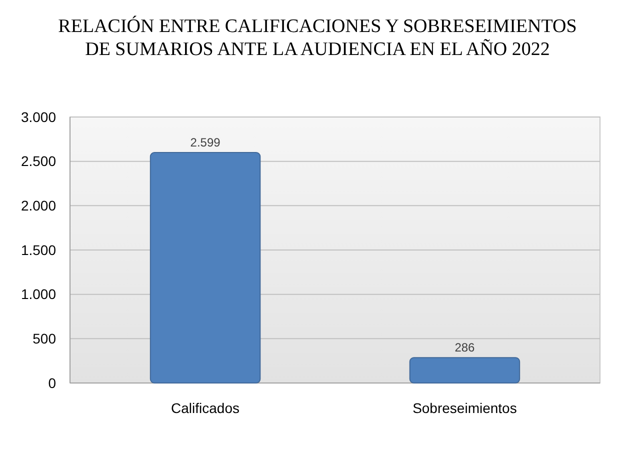 Image resolution: width=635 pixels, height=473 pixels. Describe the element at coordinates (38, 116) in the screenshot. I see `y-tick-label: 3.000` at that location.